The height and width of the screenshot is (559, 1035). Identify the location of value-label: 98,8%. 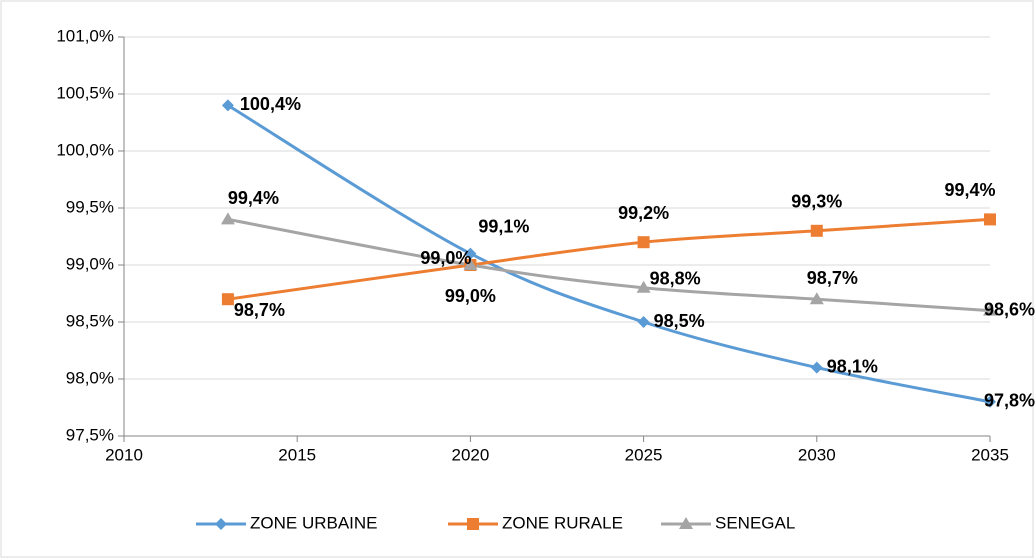
(675, 279).